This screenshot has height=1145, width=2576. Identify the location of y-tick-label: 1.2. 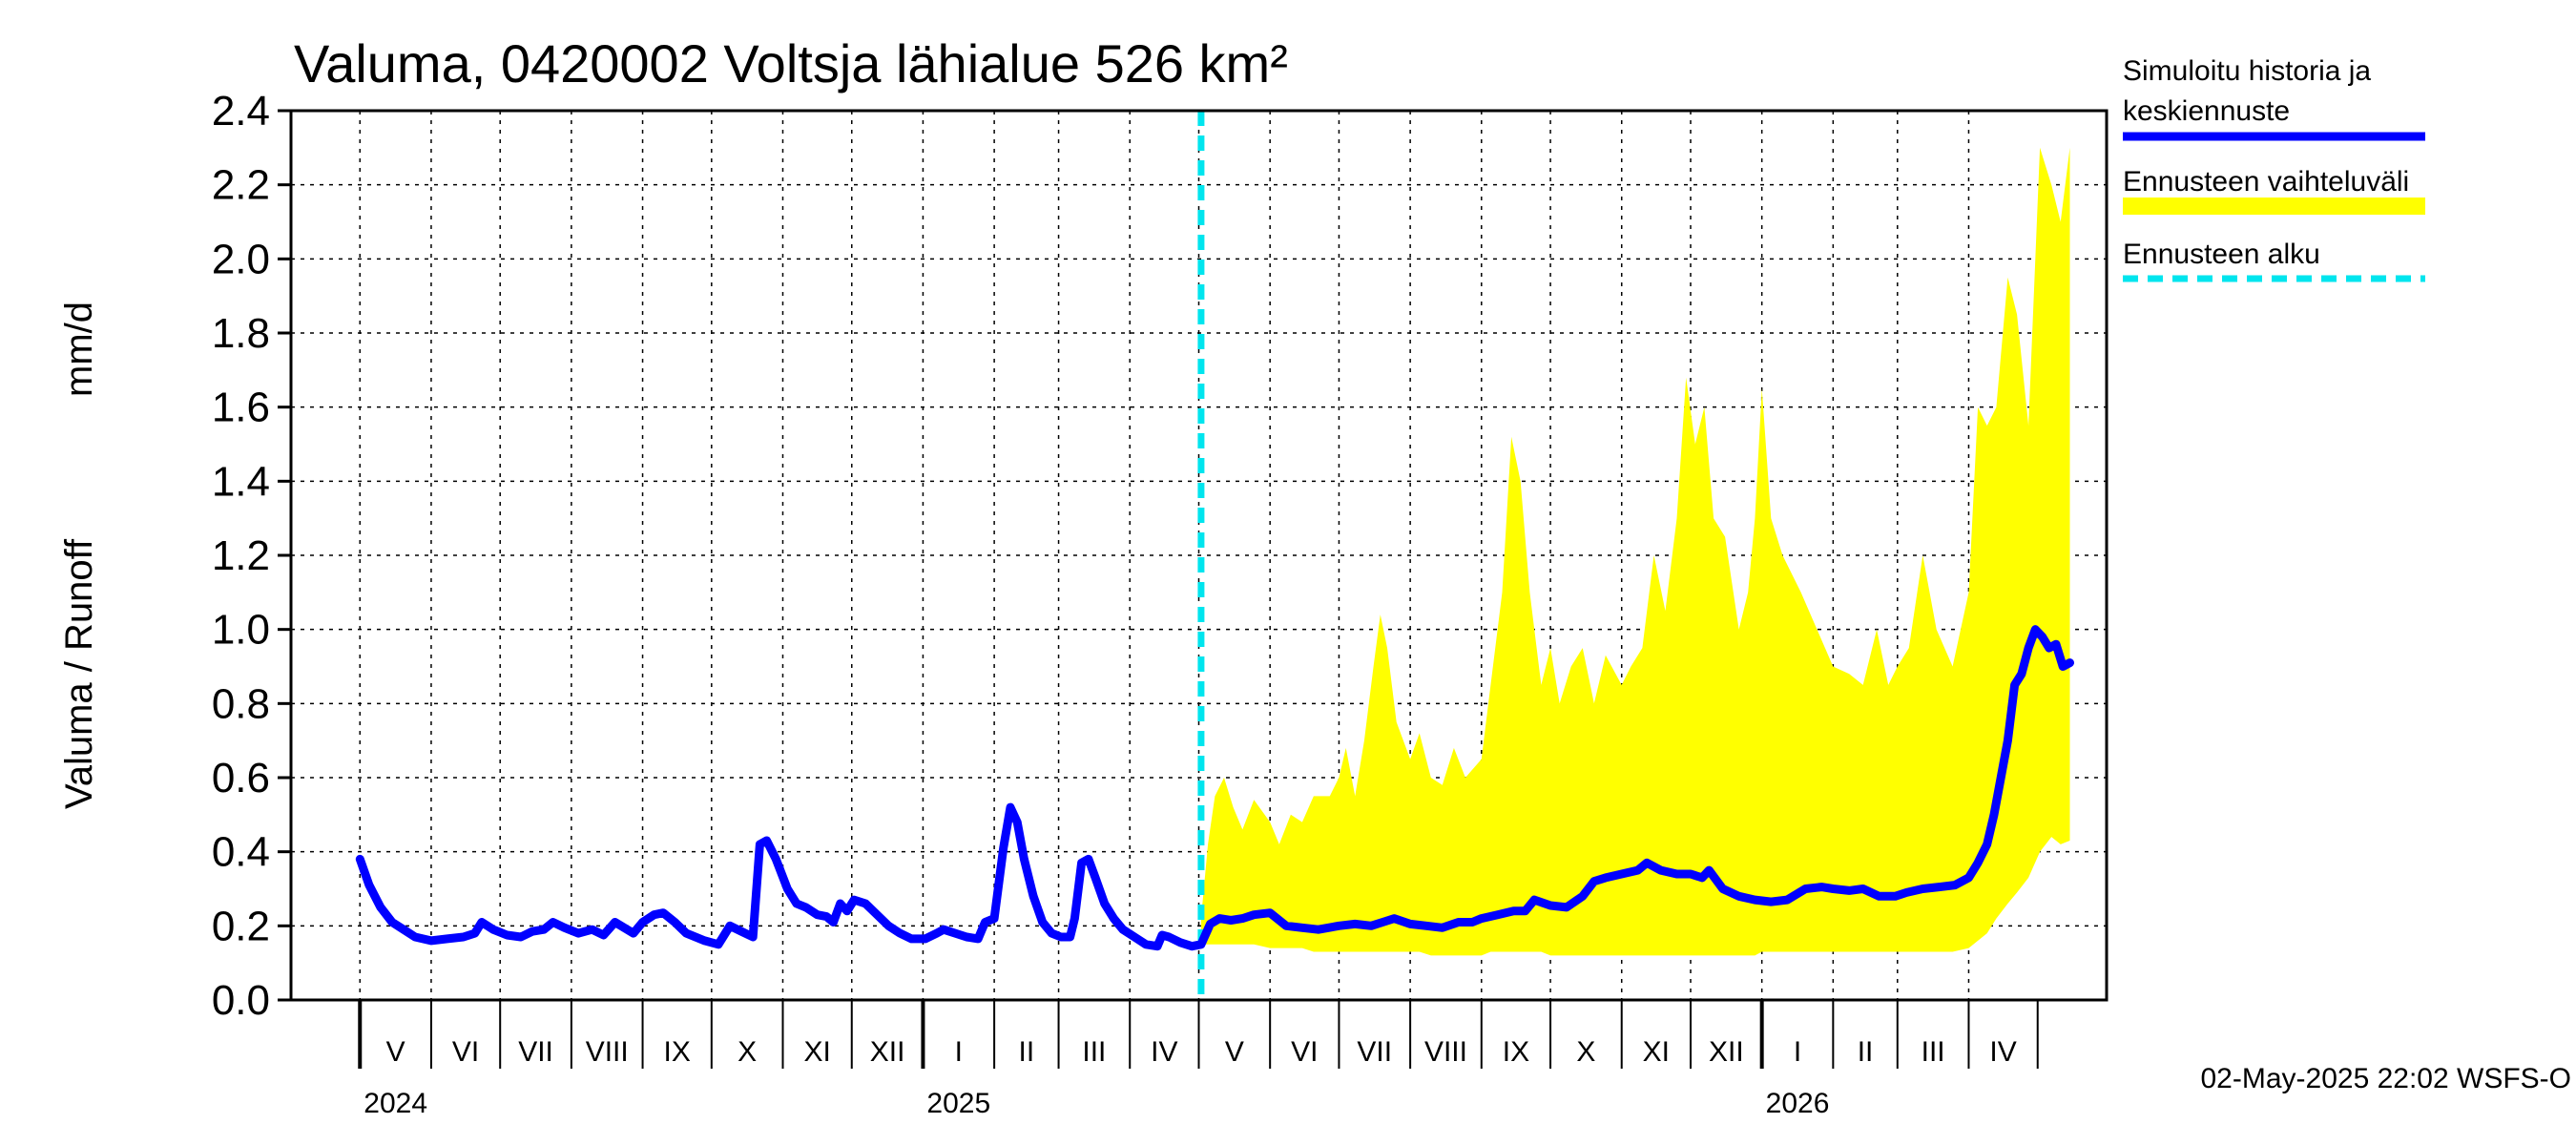
(241, 555).